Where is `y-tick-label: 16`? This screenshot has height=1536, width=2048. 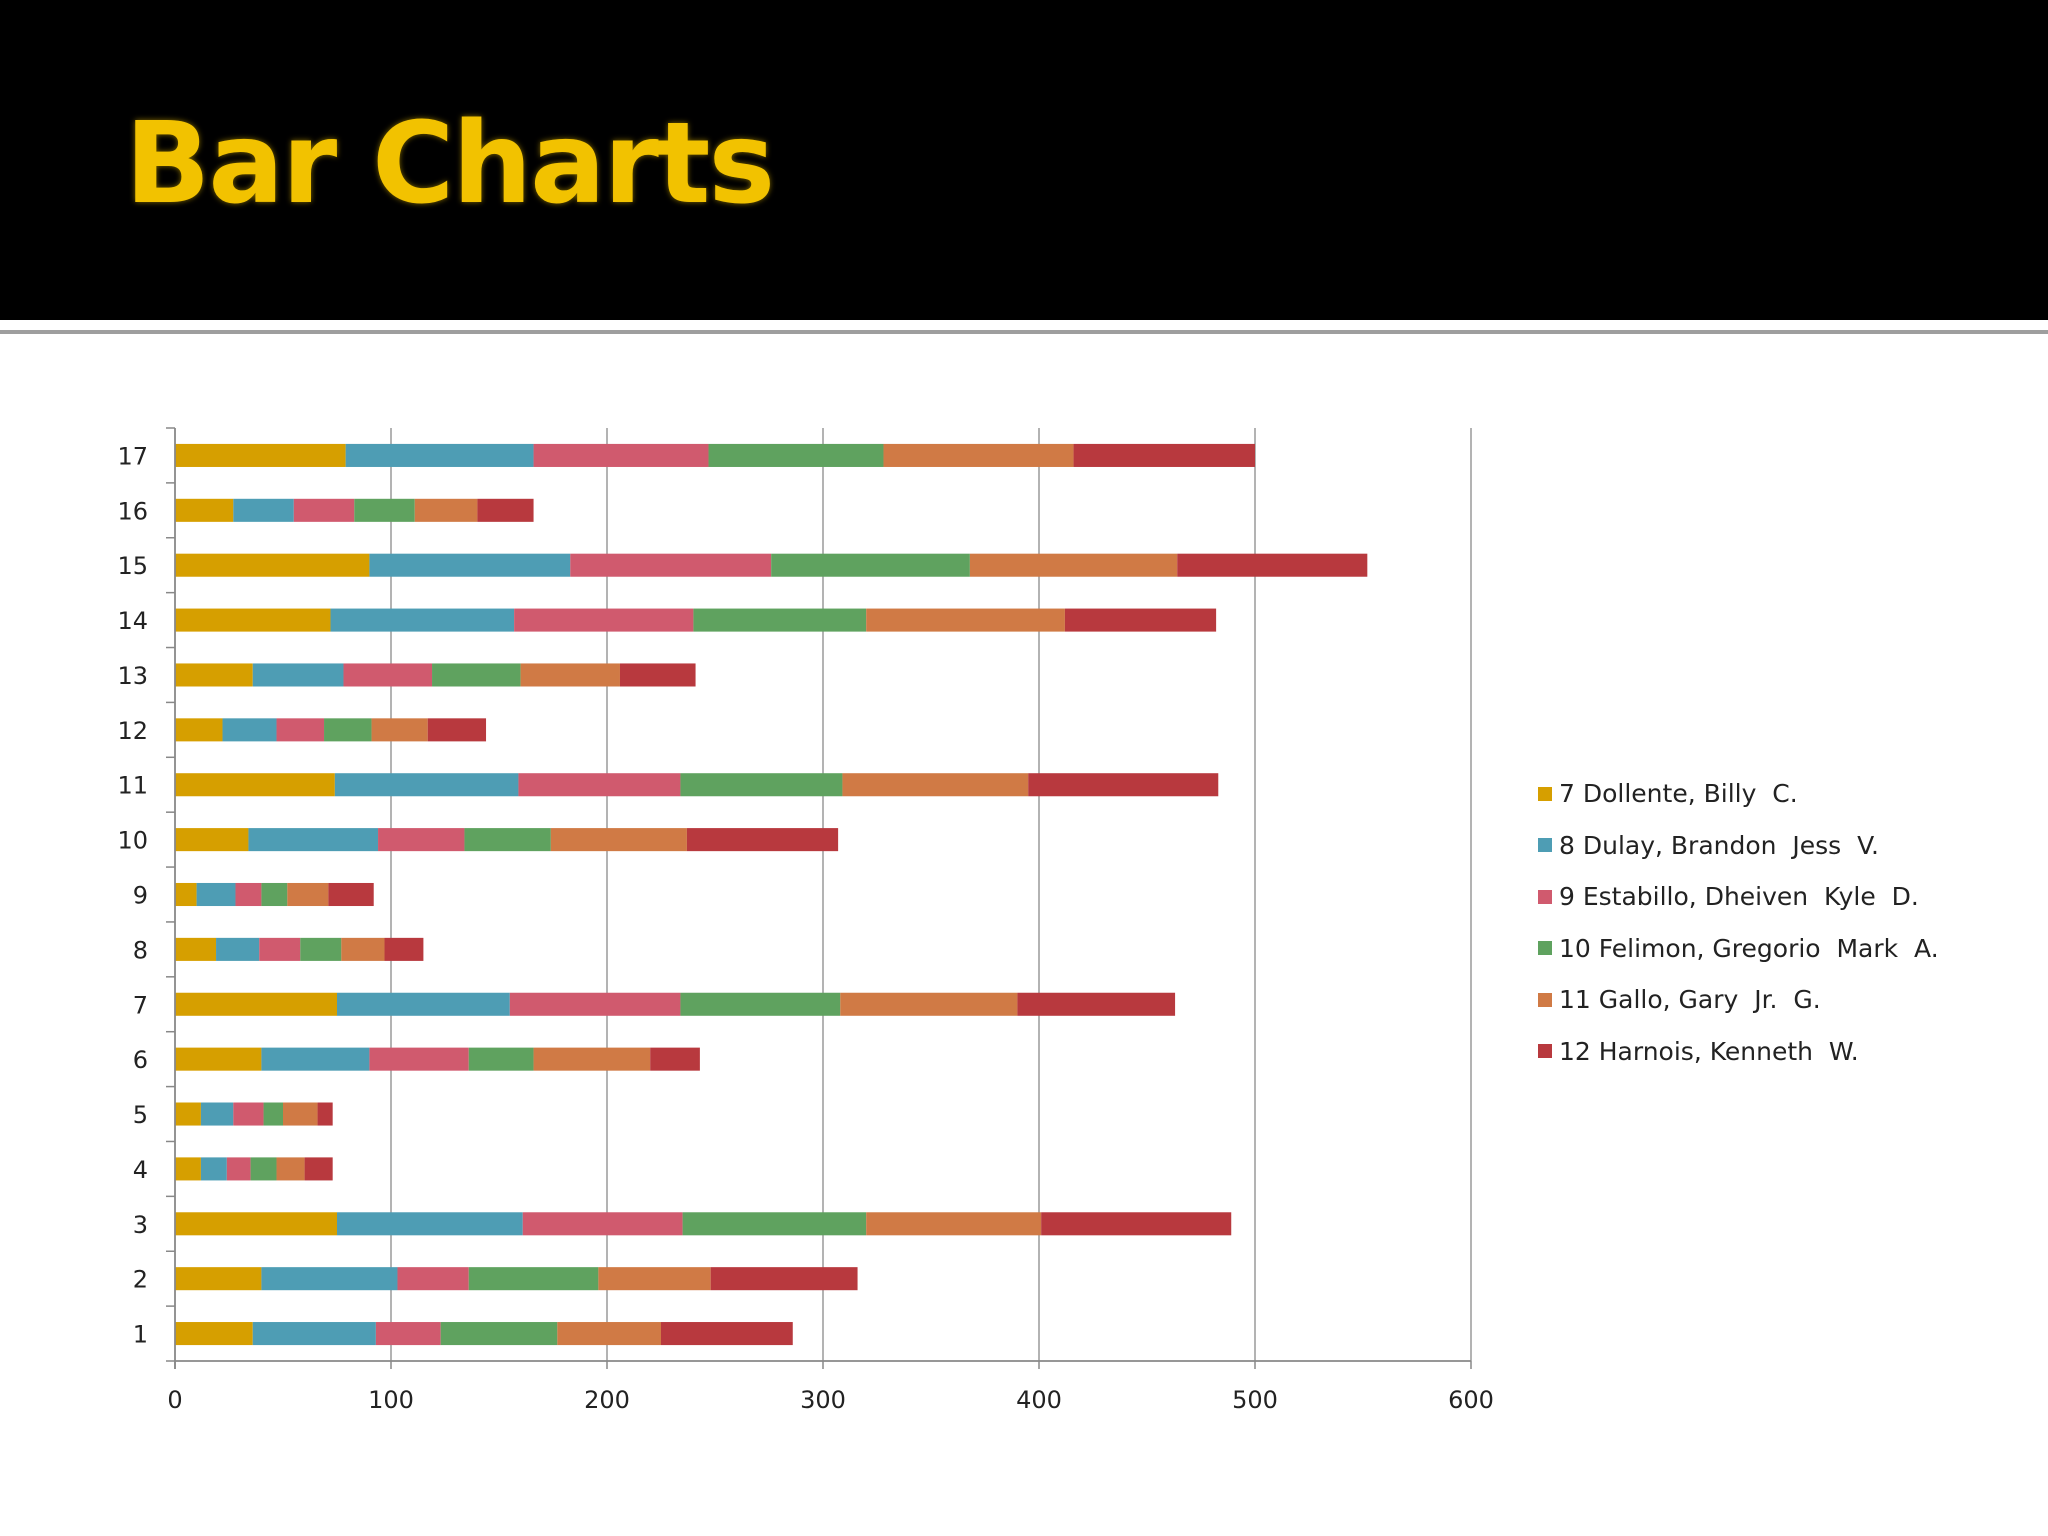
y-tick-label: 16 is located at coordinates (132, 511).